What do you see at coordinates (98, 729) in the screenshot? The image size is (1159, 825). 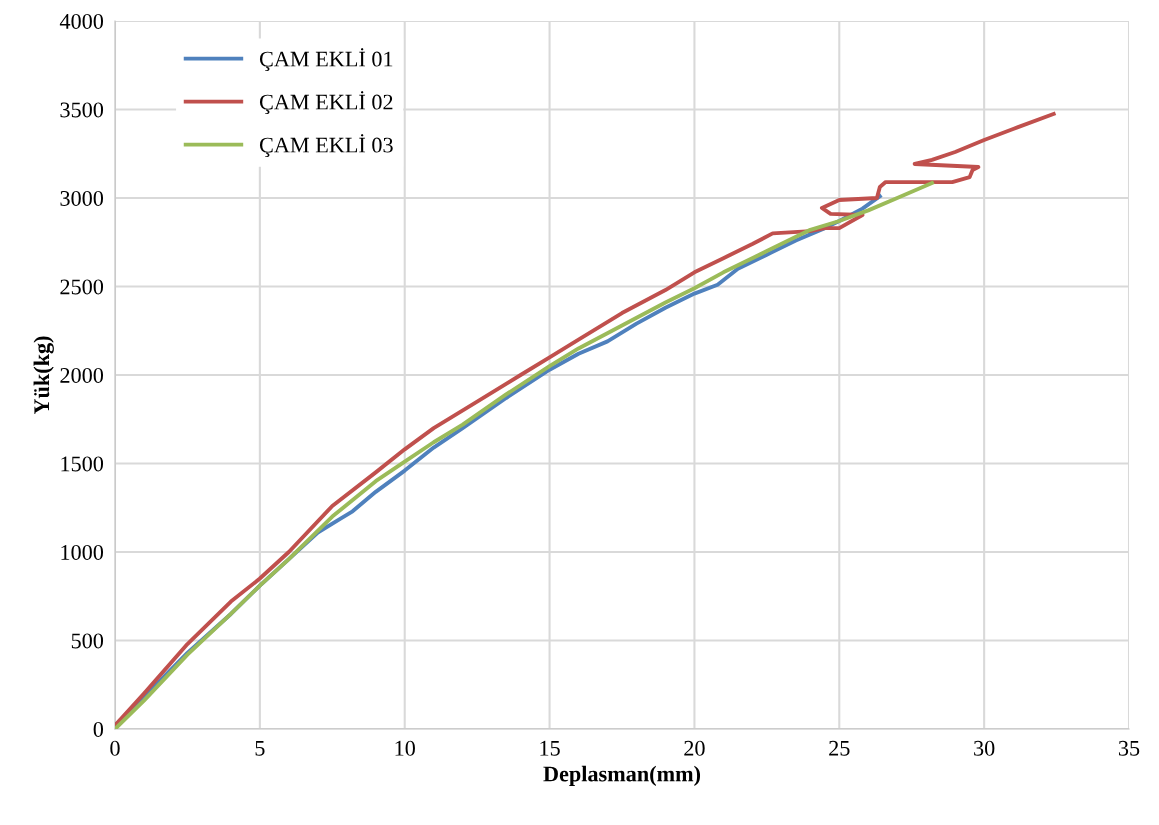 I see `y-tick-label: 0` at bounding box center [98, 729].